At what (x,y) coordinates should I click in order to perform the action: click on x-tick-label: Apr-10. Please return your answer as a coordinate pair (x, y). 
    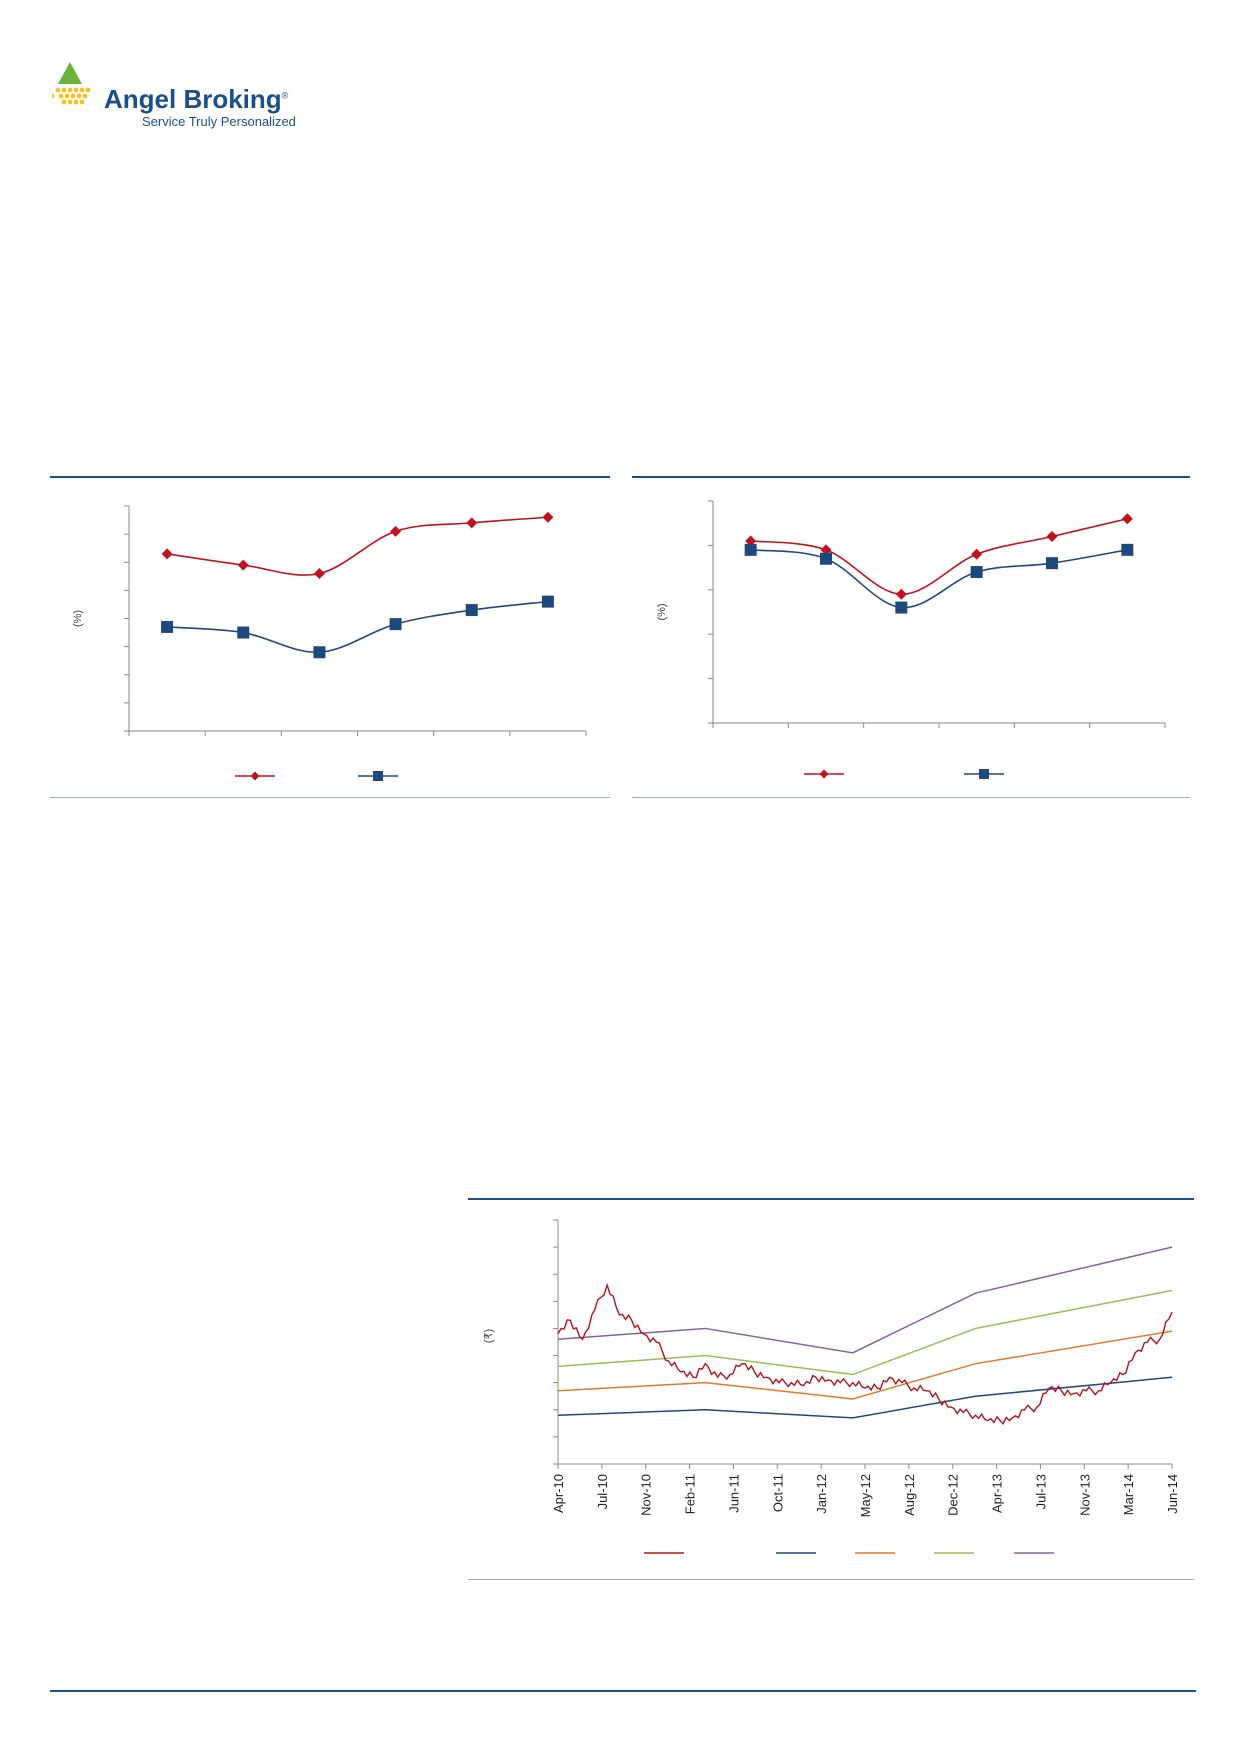
    Looking at the image, I should click on (558, 1493).